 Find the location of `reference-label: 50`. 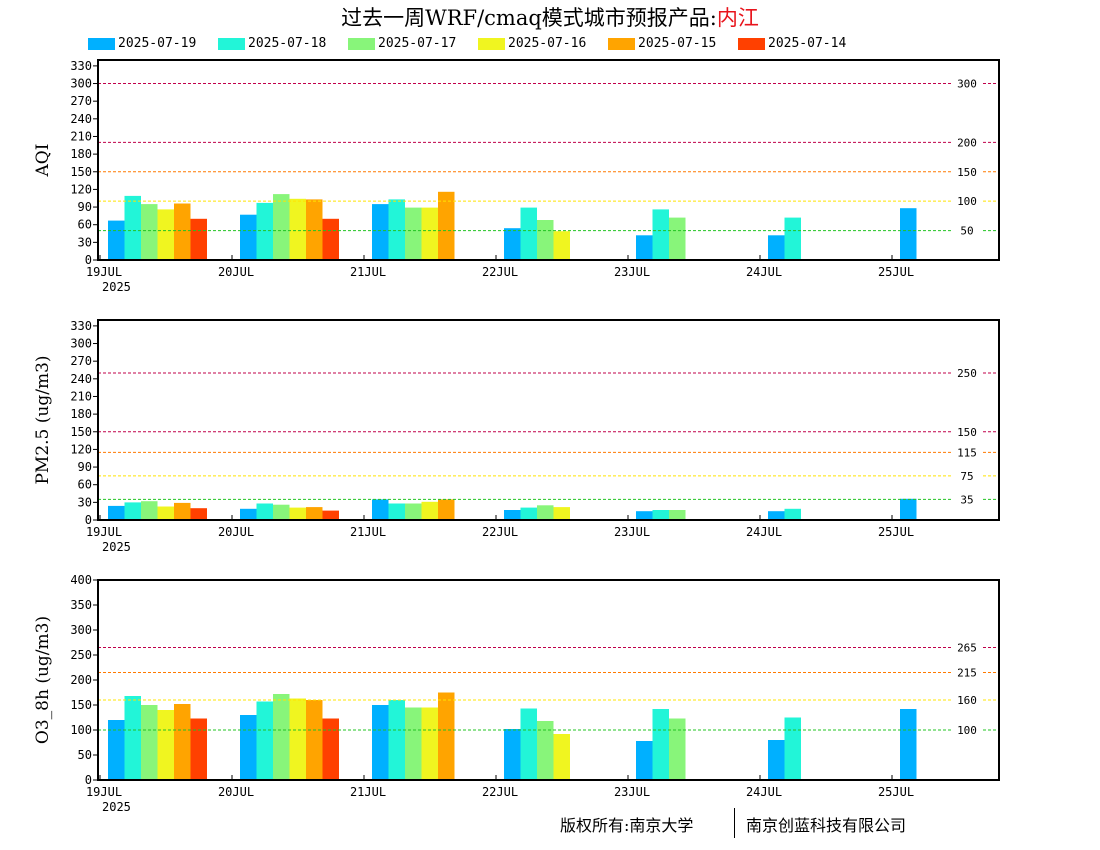

reference-label: 50 is located at coordinates (966, 231).